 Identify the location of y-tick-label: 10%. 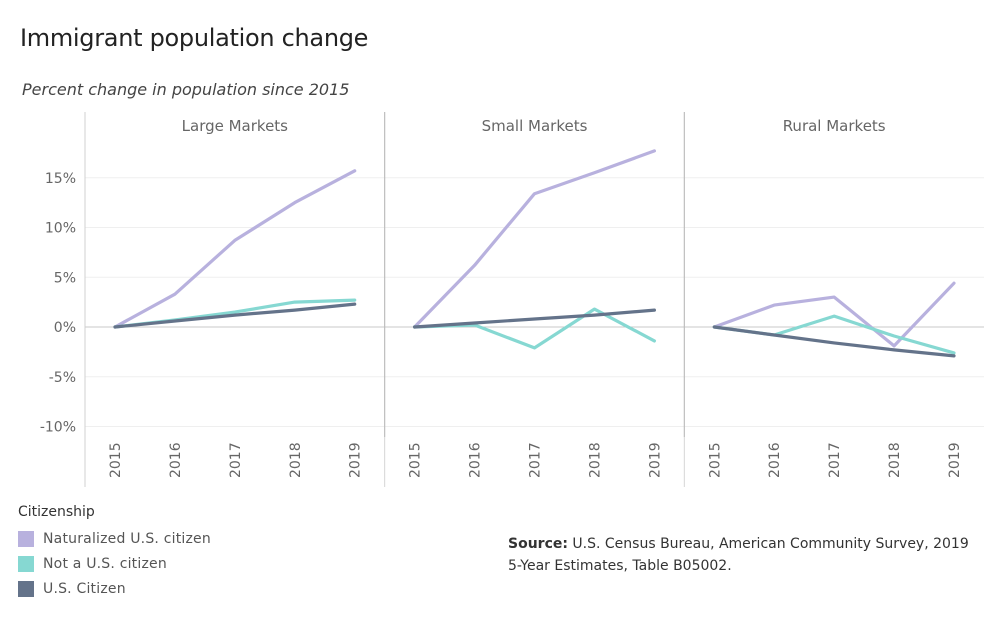
(60, 229).